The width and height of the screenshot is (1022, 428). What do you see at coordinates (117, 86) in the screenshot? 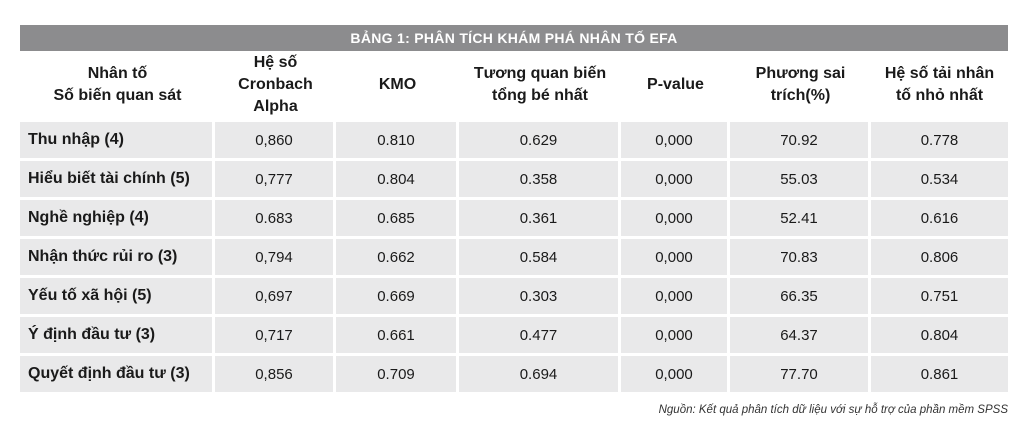
I see `column-header: Nhân tố Số biến quan sát` at bounding box center [117, 86].